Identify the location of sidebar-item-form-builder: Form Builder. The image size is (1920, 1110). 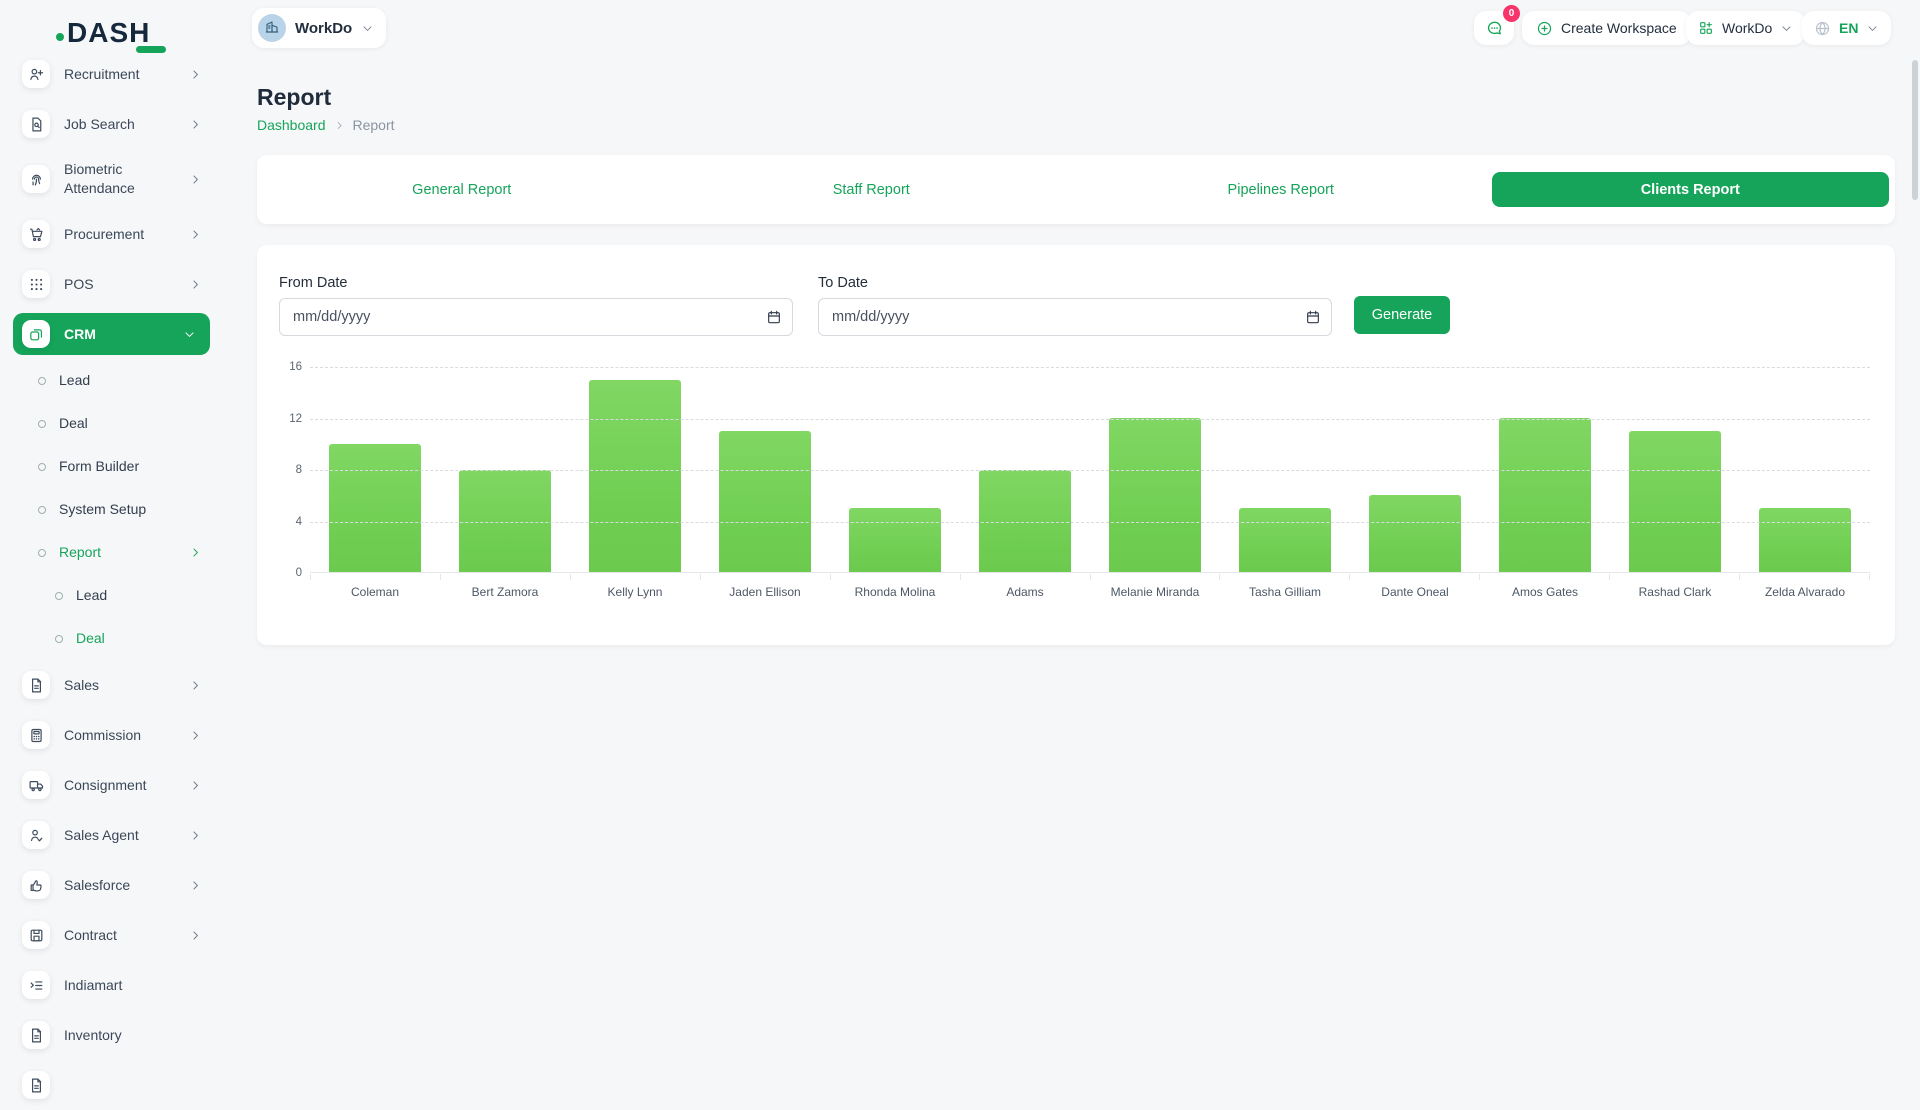
(115, 466).